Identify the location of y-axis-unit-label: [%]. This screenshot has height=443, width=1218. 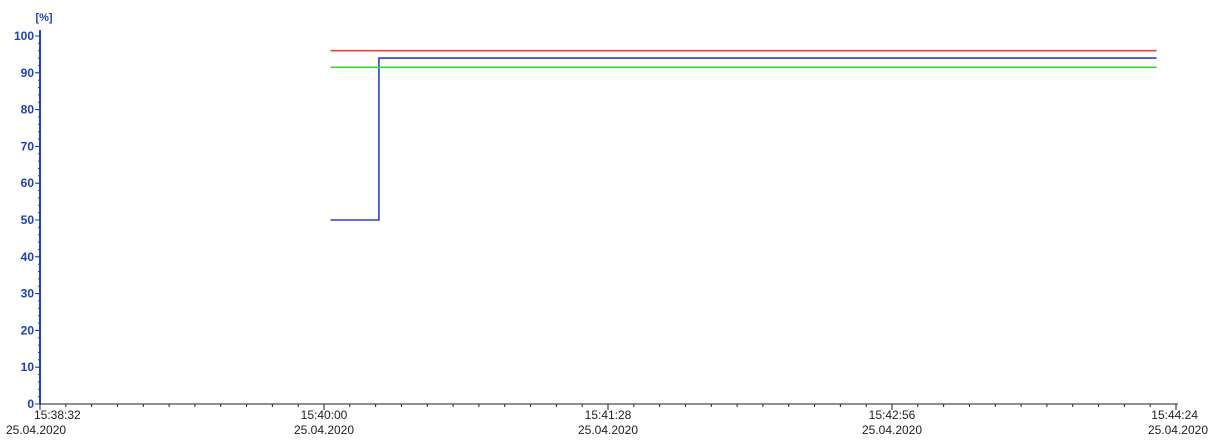
(43, 18).